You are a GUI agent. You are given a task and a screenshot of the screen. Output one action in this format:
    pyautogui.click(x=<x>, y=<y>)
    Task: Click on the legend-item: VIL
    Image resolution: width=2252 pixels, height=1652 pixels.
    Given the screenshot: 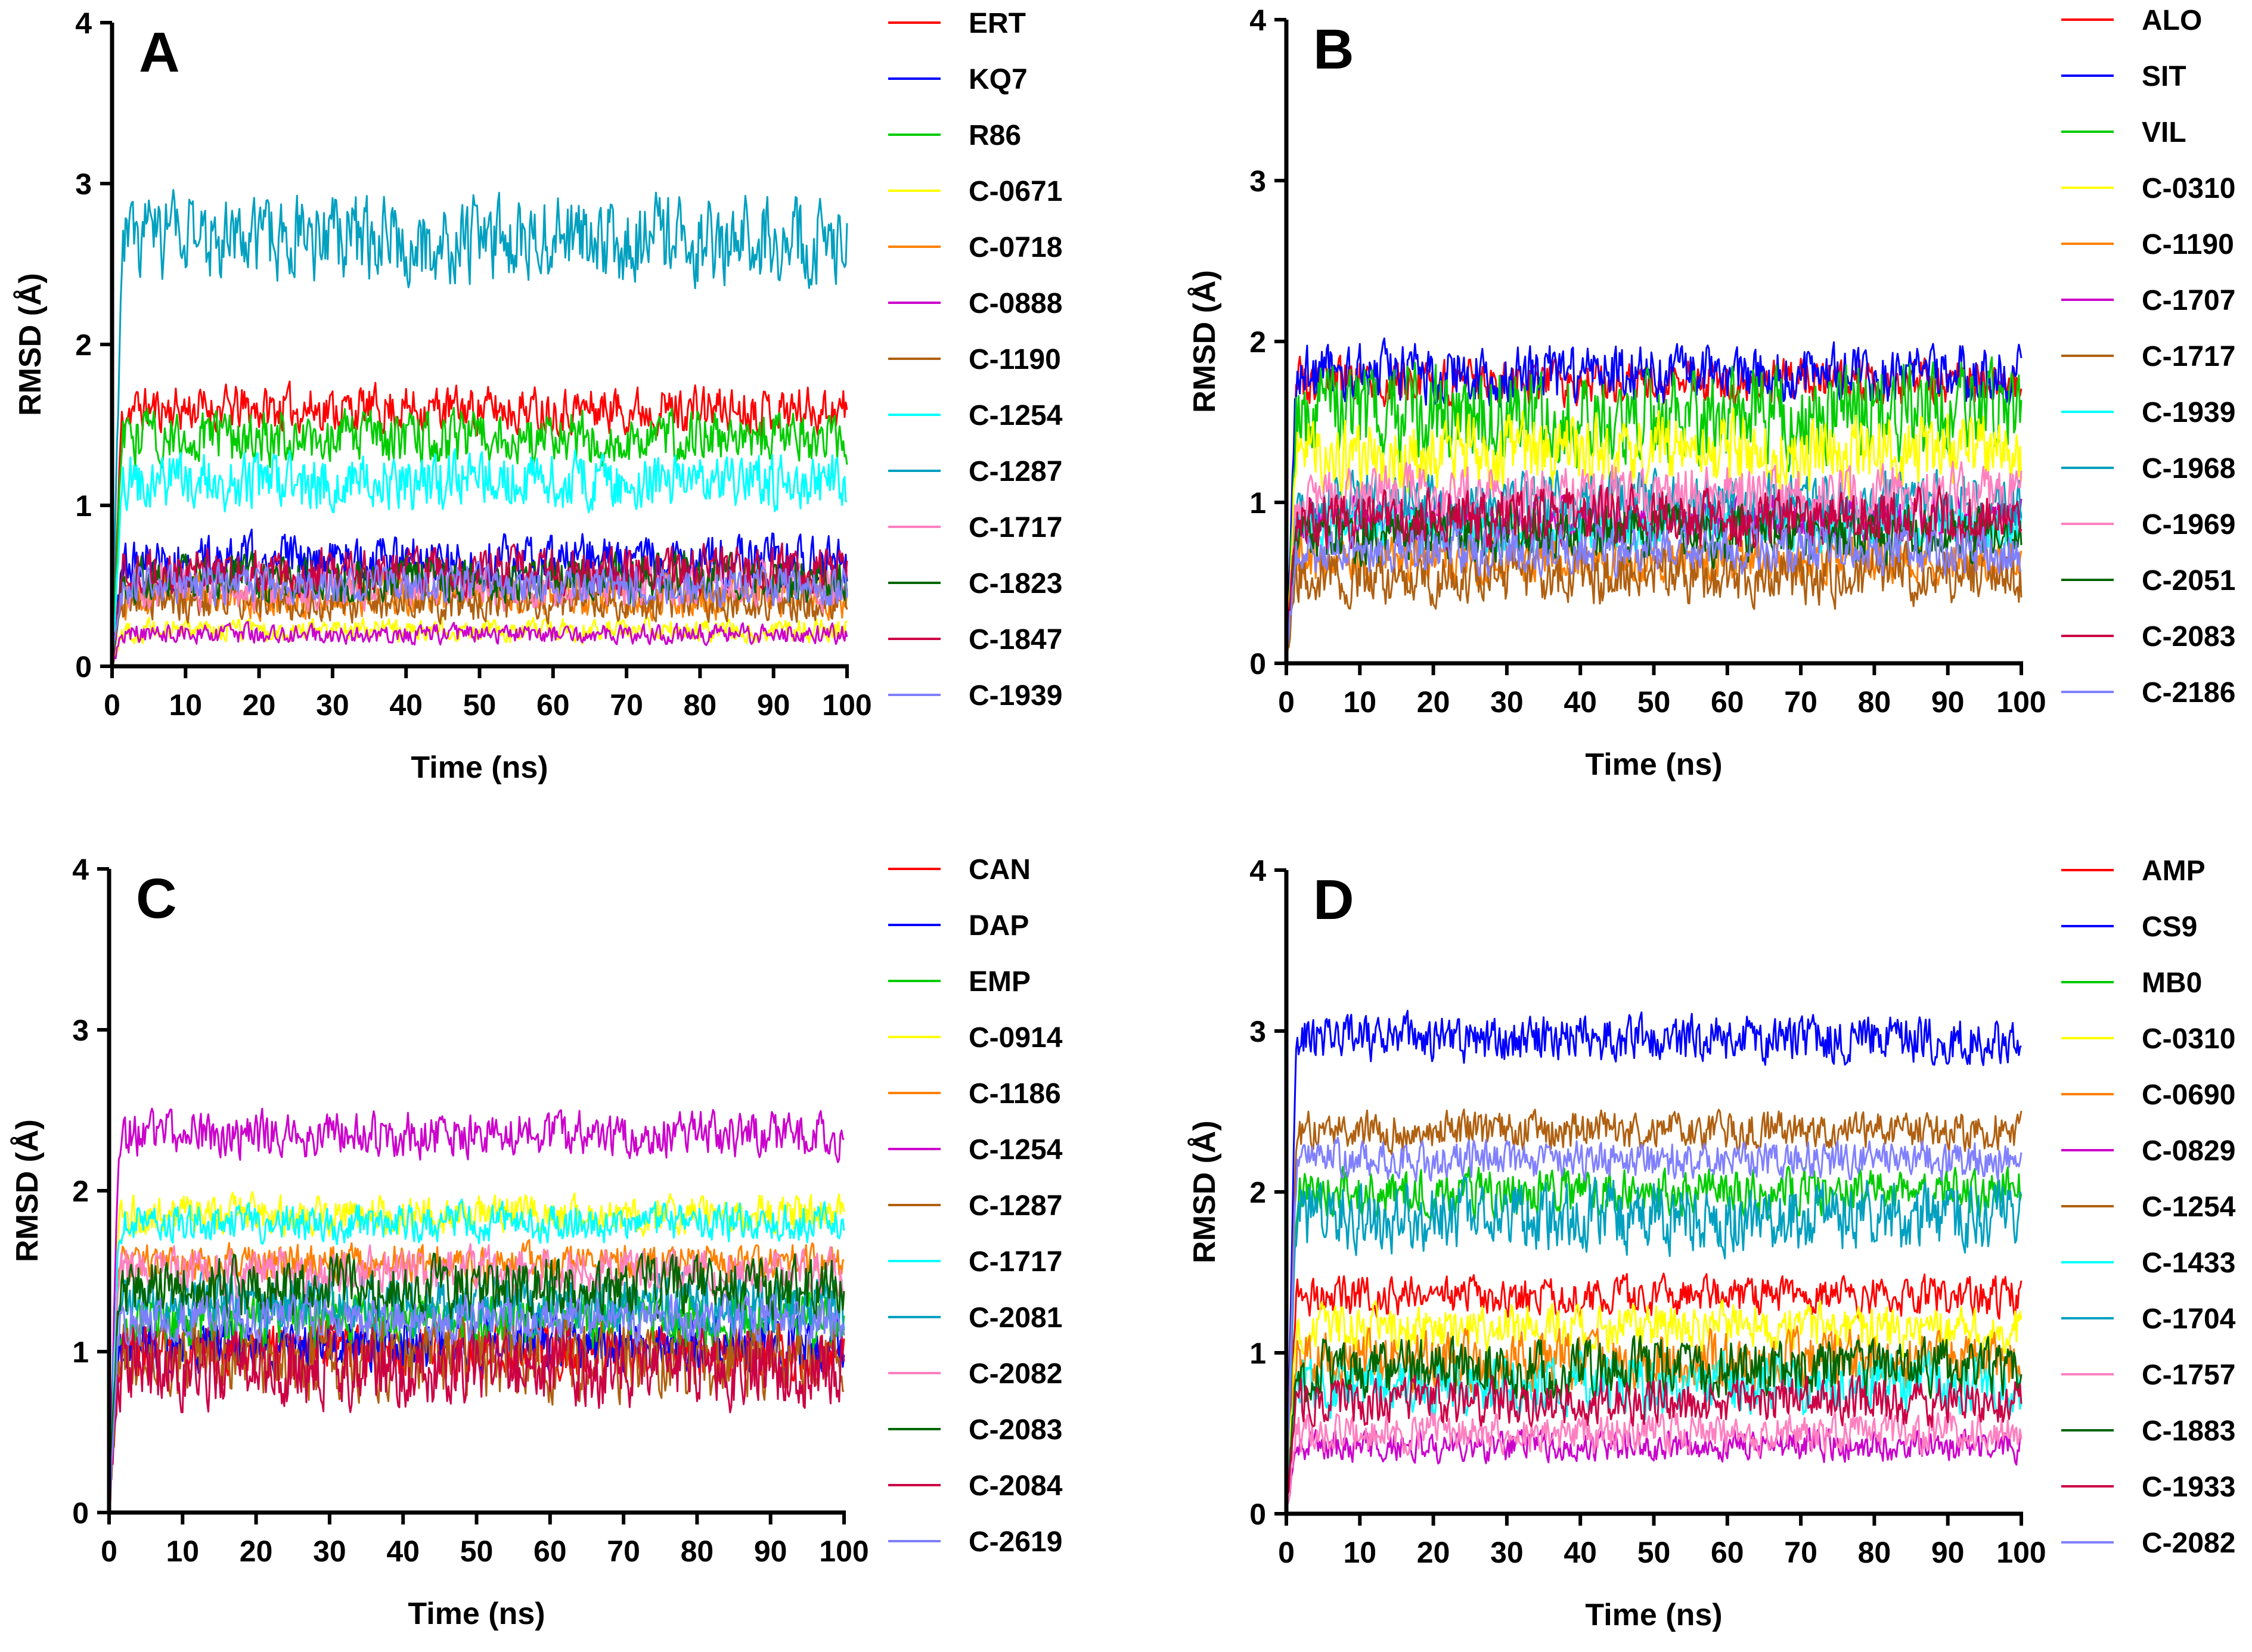 What is the action you would take?
    pyautogui.click(x=2123, y=132)
    